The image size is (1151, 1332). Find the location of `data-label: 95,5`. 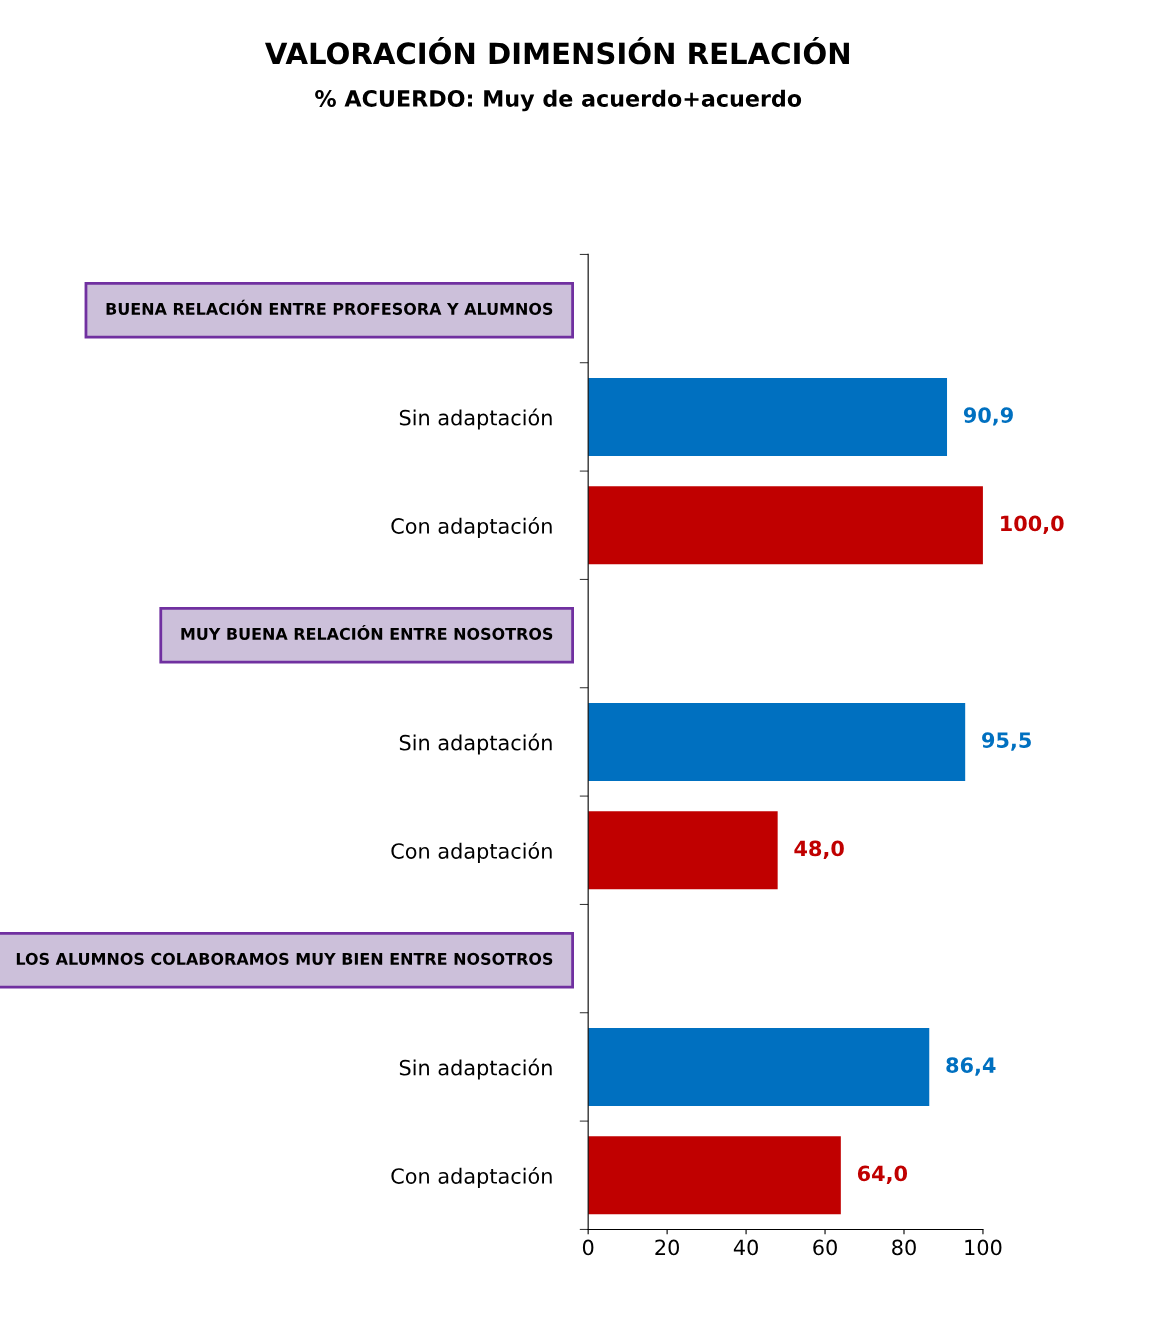

data-label: 95,5 is located at coordinates (1006, 741).